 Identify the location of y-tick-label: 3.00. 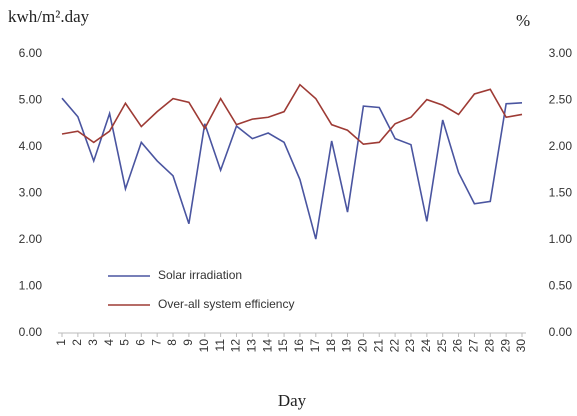
(31, 193).